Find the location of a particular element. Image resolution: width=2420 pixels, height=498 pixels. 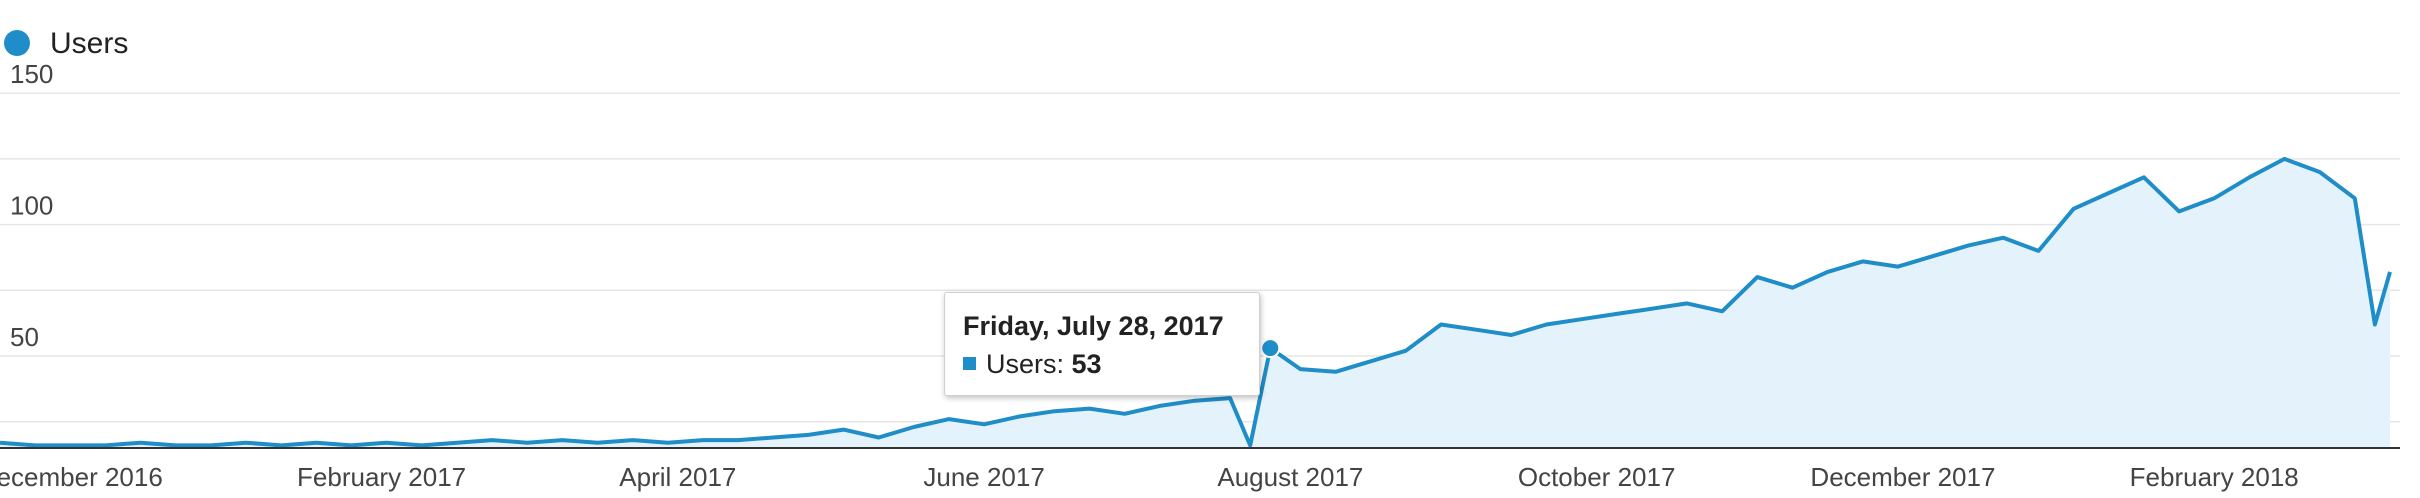

x-tick-label: October 2017 is located at coordinates (1597, 477).